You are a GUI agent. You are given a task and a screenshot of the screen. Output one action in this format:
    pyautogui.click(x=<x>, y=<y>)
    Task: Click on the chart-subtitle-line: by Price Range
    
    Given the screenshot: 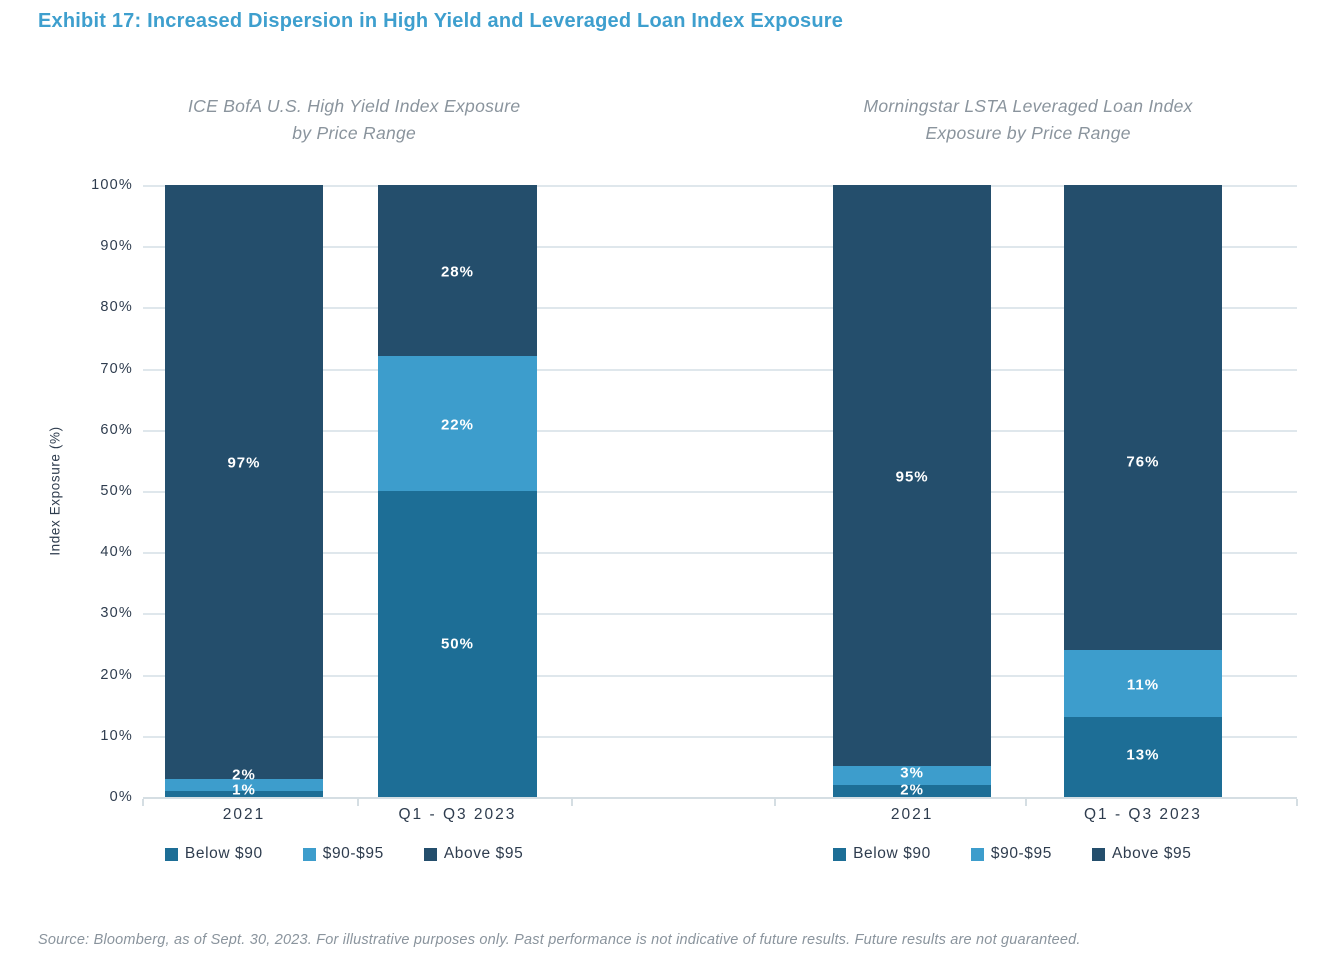 What is the action you would take?
    pyautogui.click(x=354, y=133)
    